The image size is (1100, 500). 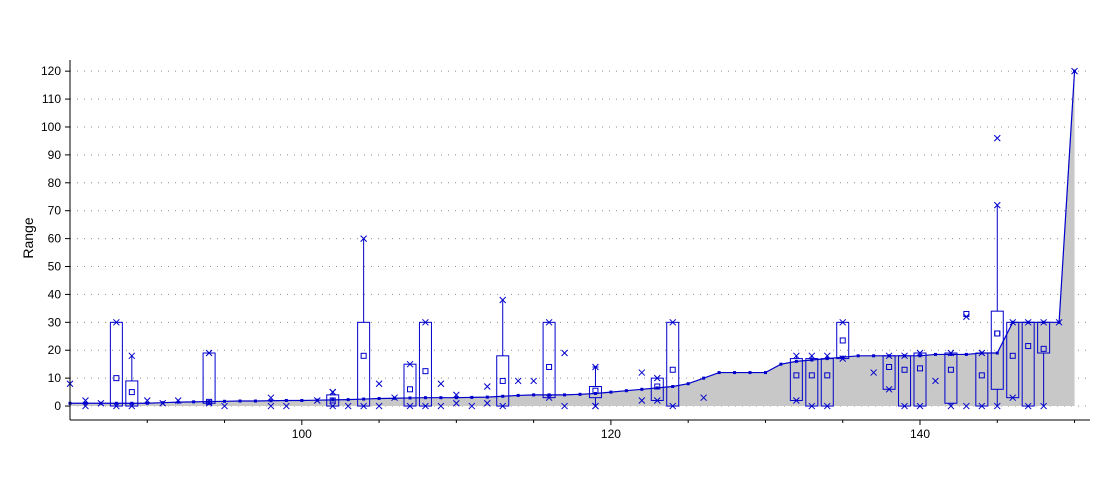 I want to click on y-tick-label: 50, so click(x=55, y=267).